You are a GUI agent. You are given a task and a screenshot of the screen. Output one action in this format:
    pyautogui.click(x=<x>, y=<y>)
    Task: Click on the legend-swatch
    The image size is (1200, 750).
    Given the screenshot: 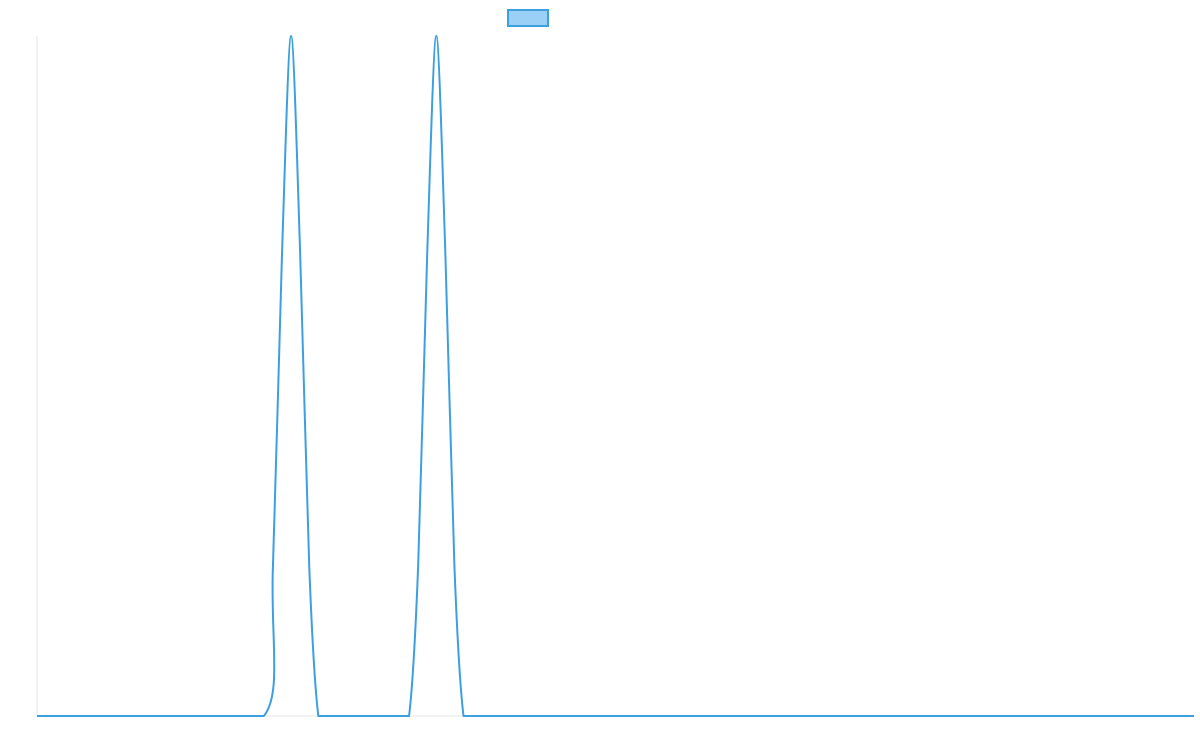 What is the action you would take?
    pyautogui.click(x=528, y=18)
    